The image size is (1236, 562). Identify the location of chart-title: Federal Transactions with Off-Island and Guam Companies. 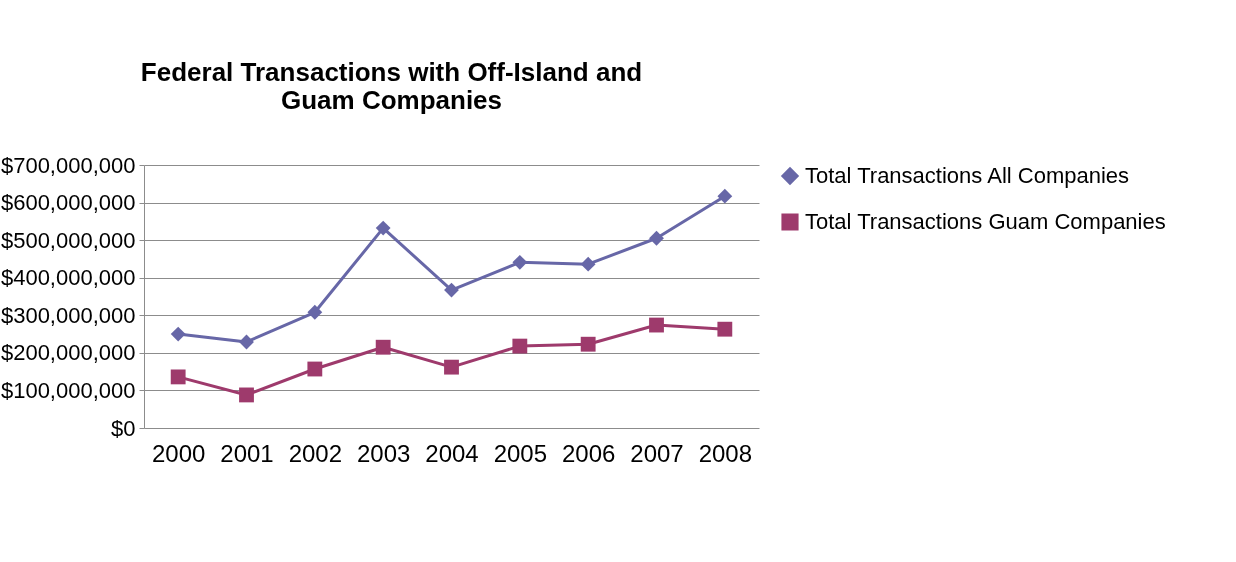
(391, 86).